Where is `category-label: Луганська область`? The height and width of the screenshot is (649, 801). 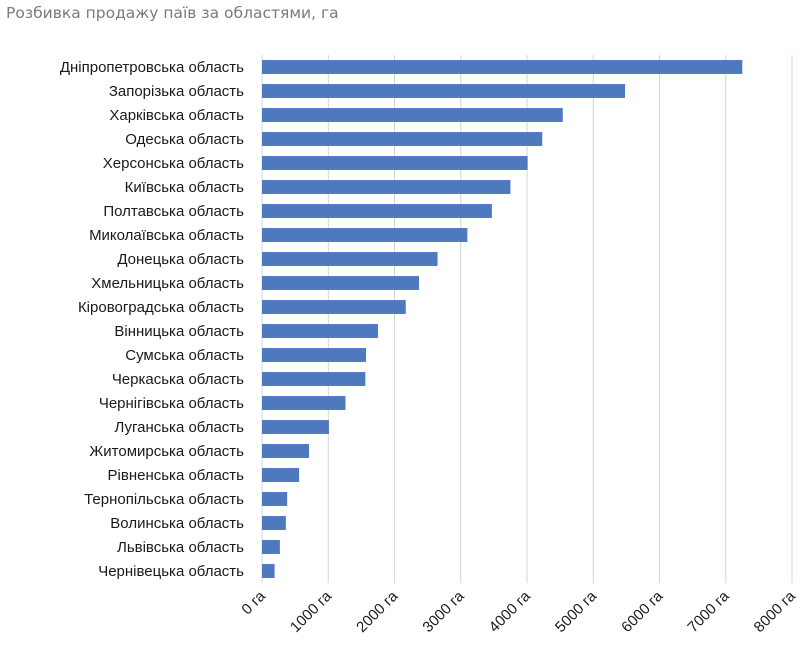 category-label: Луганська область is located at coordinates (179, 427).